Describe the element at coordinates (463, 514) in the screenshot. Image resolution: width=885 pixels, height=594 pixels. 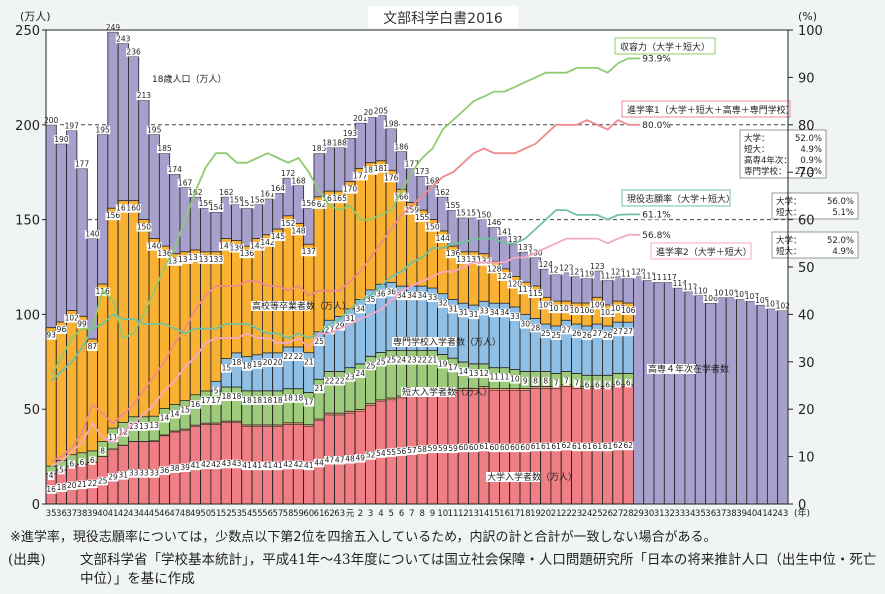
I see `x-tick-label: 12` at that location.